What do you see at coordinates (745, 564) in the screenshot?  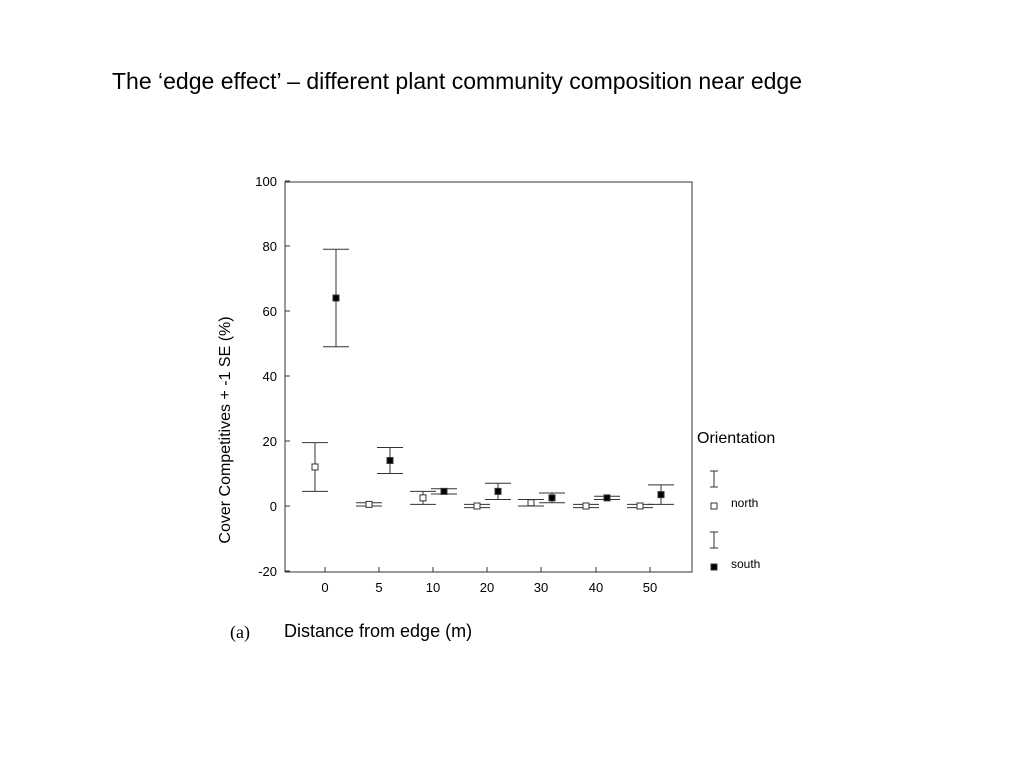 I see `legend-label-south: south` at bounding box center [745, 564].